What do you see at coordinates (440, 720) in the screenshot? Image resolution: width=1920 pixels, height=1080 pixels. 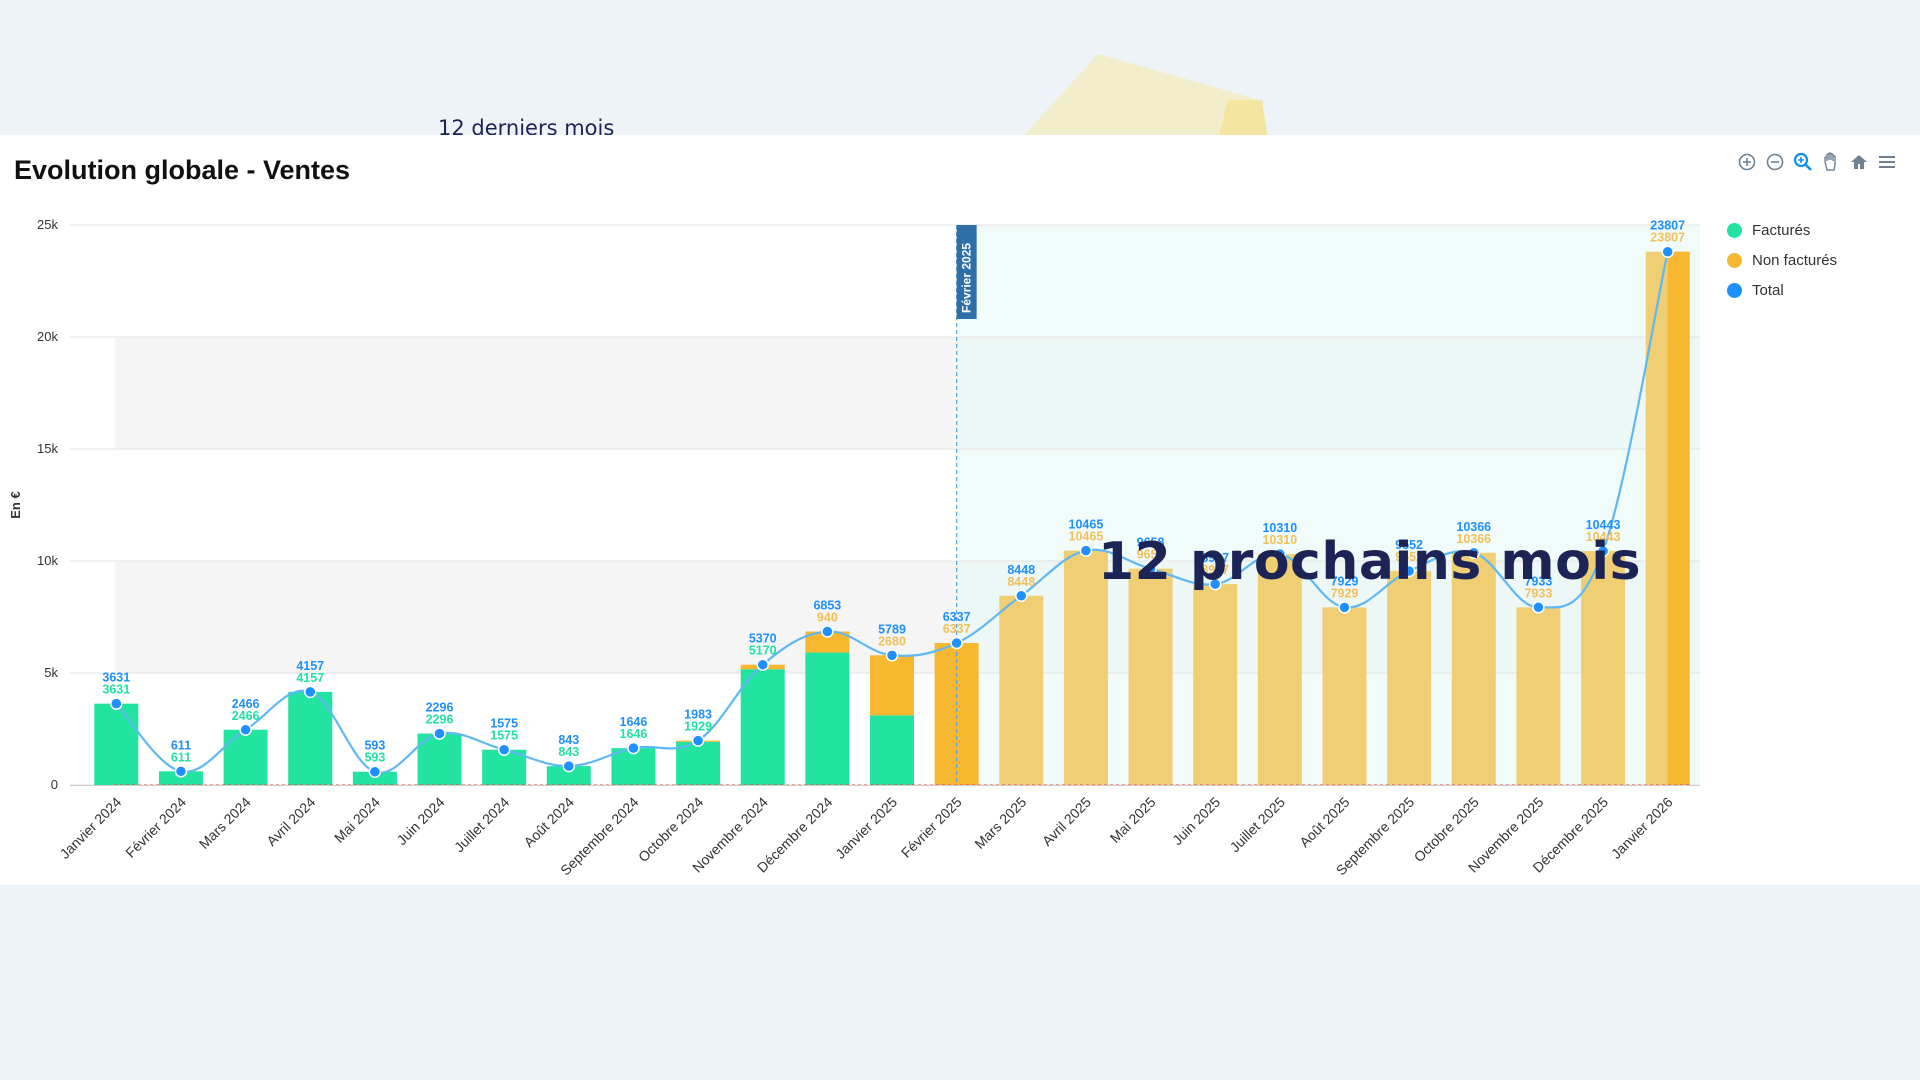 I see `factures-data-label: 2296` at bounding box center [440, 720].